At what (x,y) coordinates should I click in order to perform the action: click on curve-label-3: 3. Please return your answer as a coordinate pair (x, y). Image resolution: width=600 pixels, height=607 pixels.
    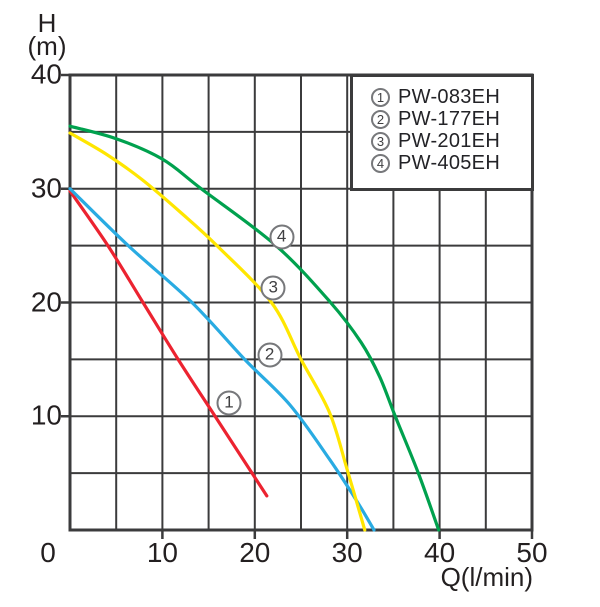
    Looking at the image, I should click on (273, 288).